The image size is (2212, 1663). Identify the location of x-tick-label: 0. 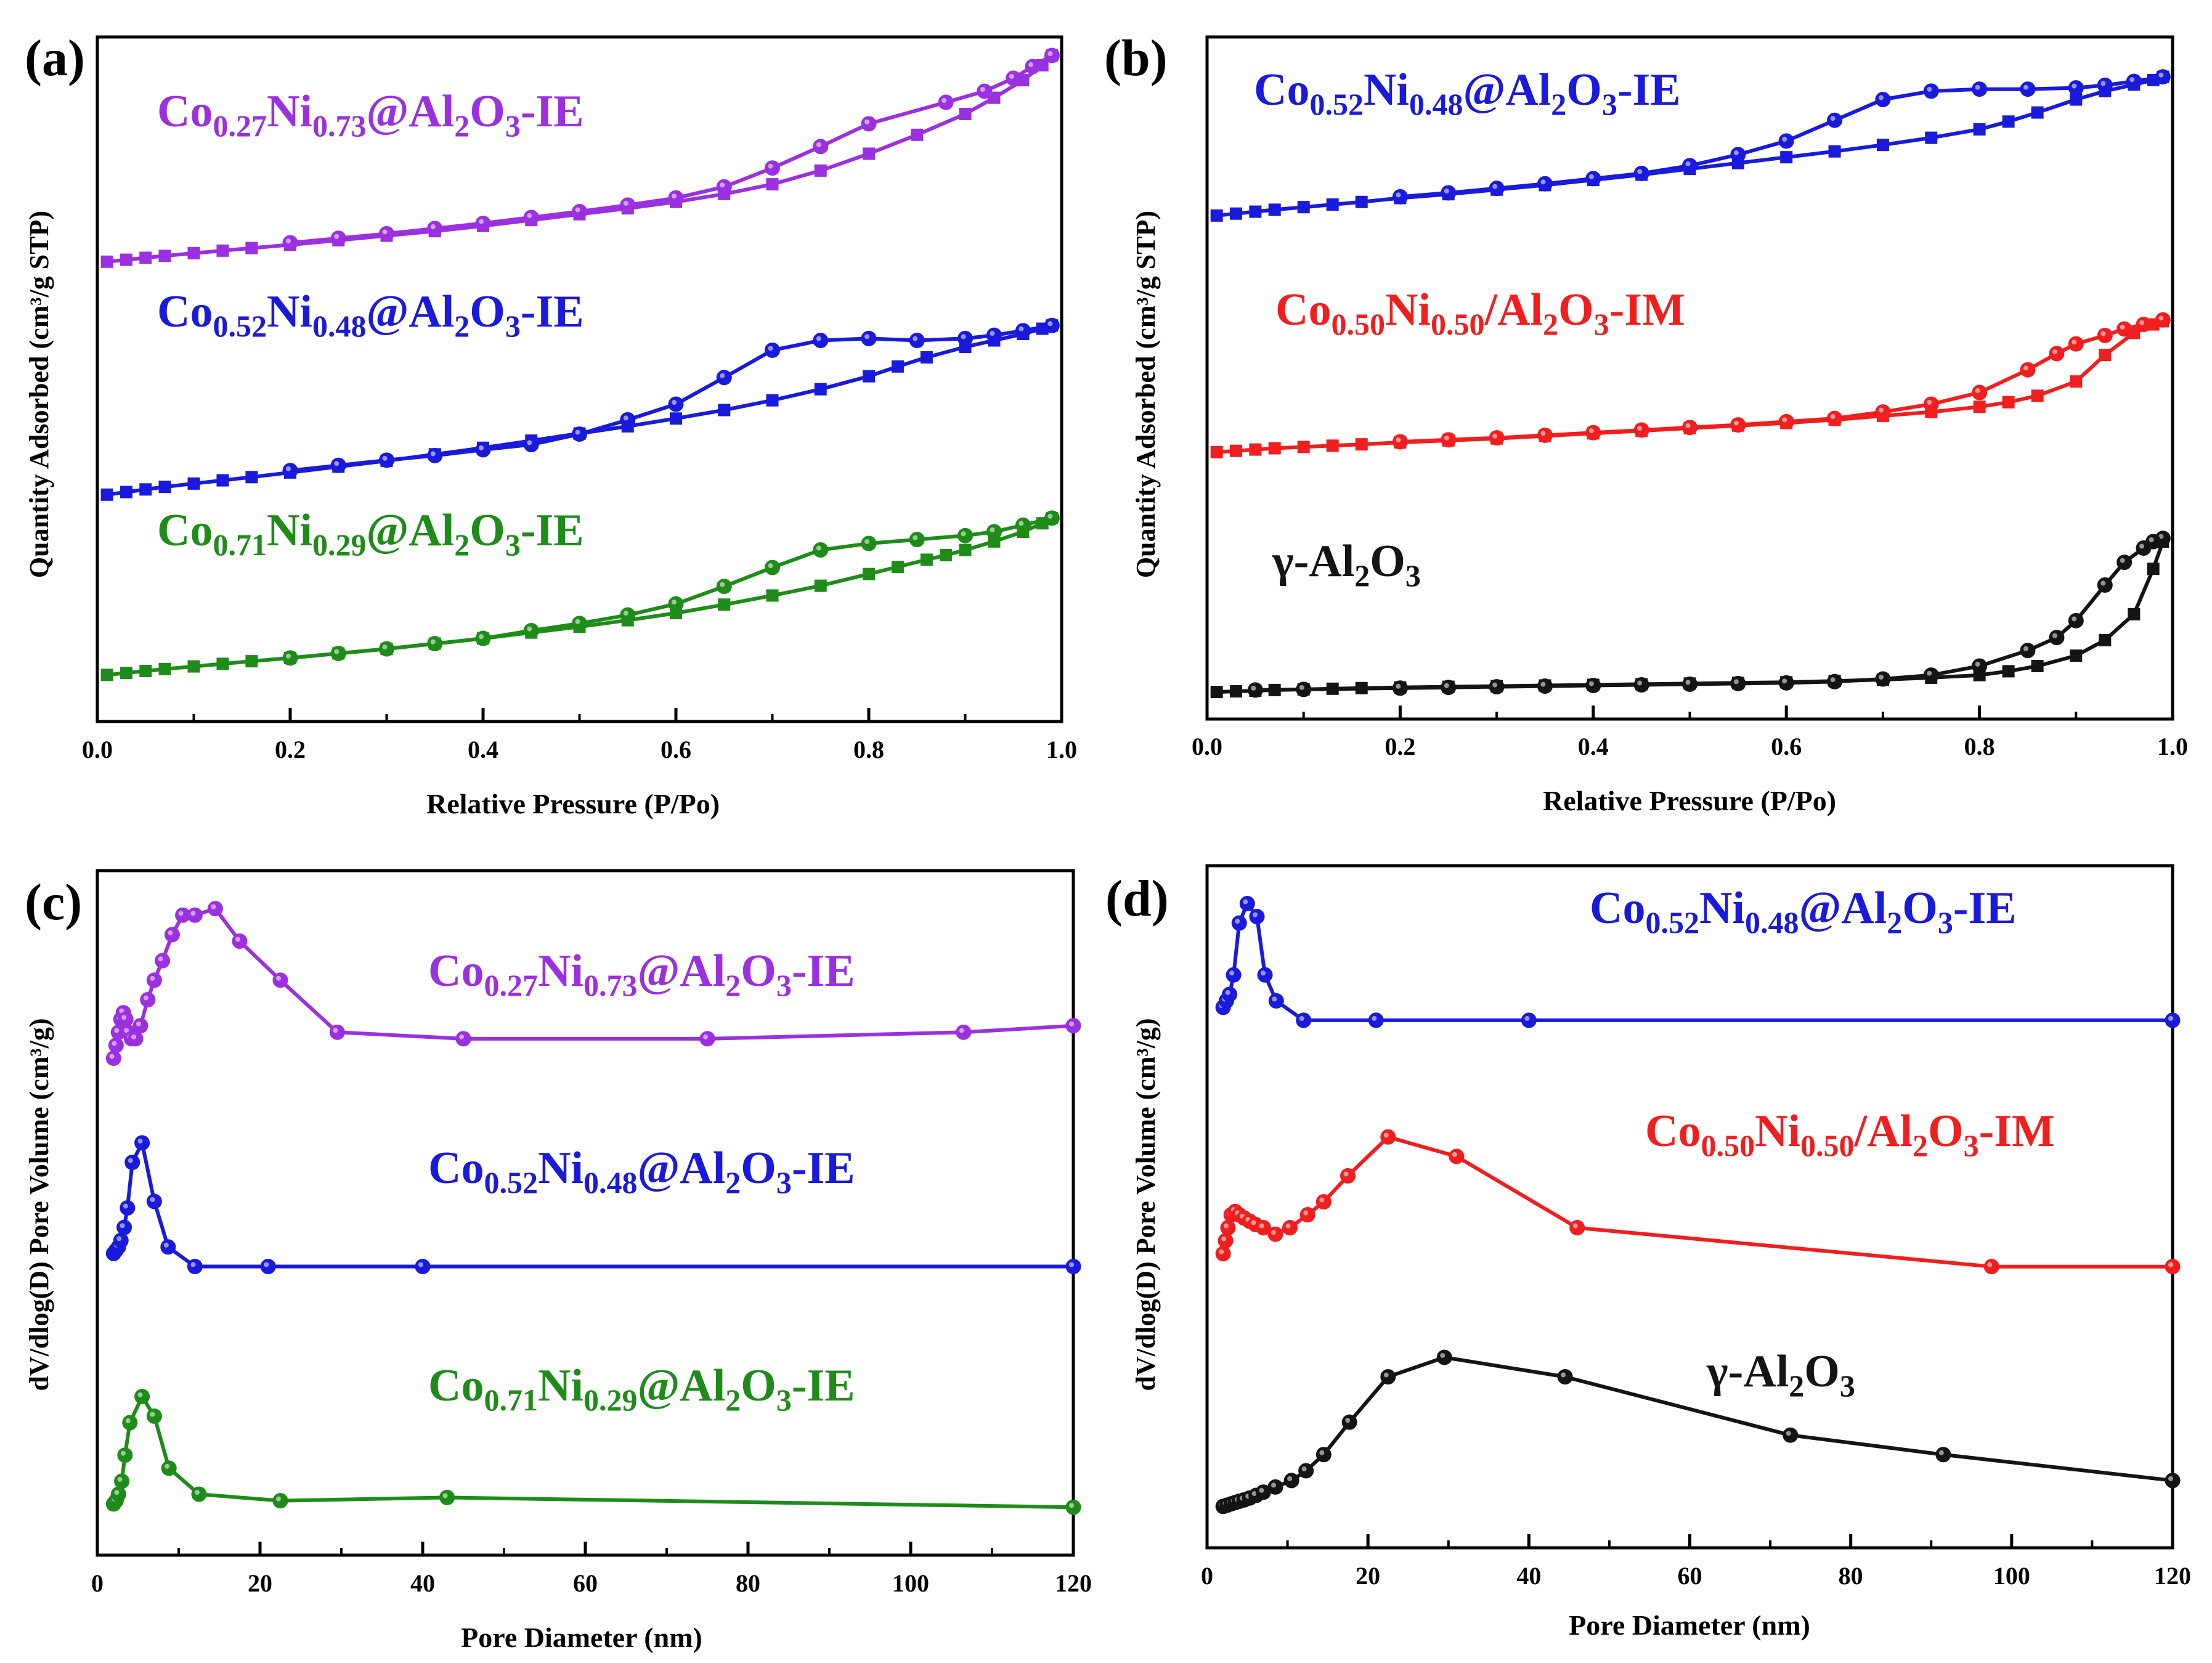
(97, 1583).